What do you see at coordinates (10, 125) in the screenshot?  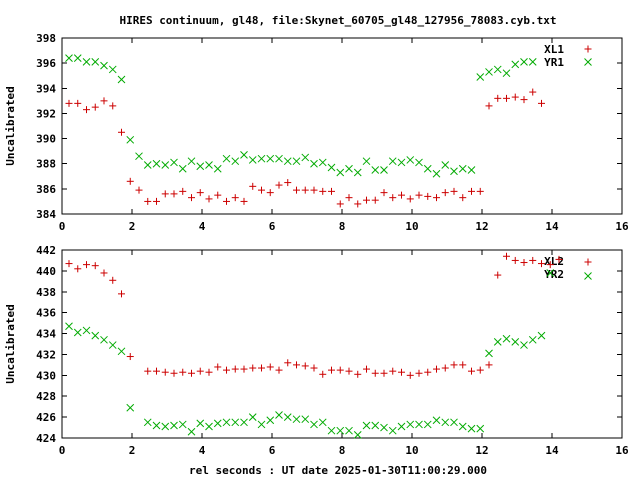 I see `top-y-axis-label: Uncalibrated` at bounding box center [10, 125].